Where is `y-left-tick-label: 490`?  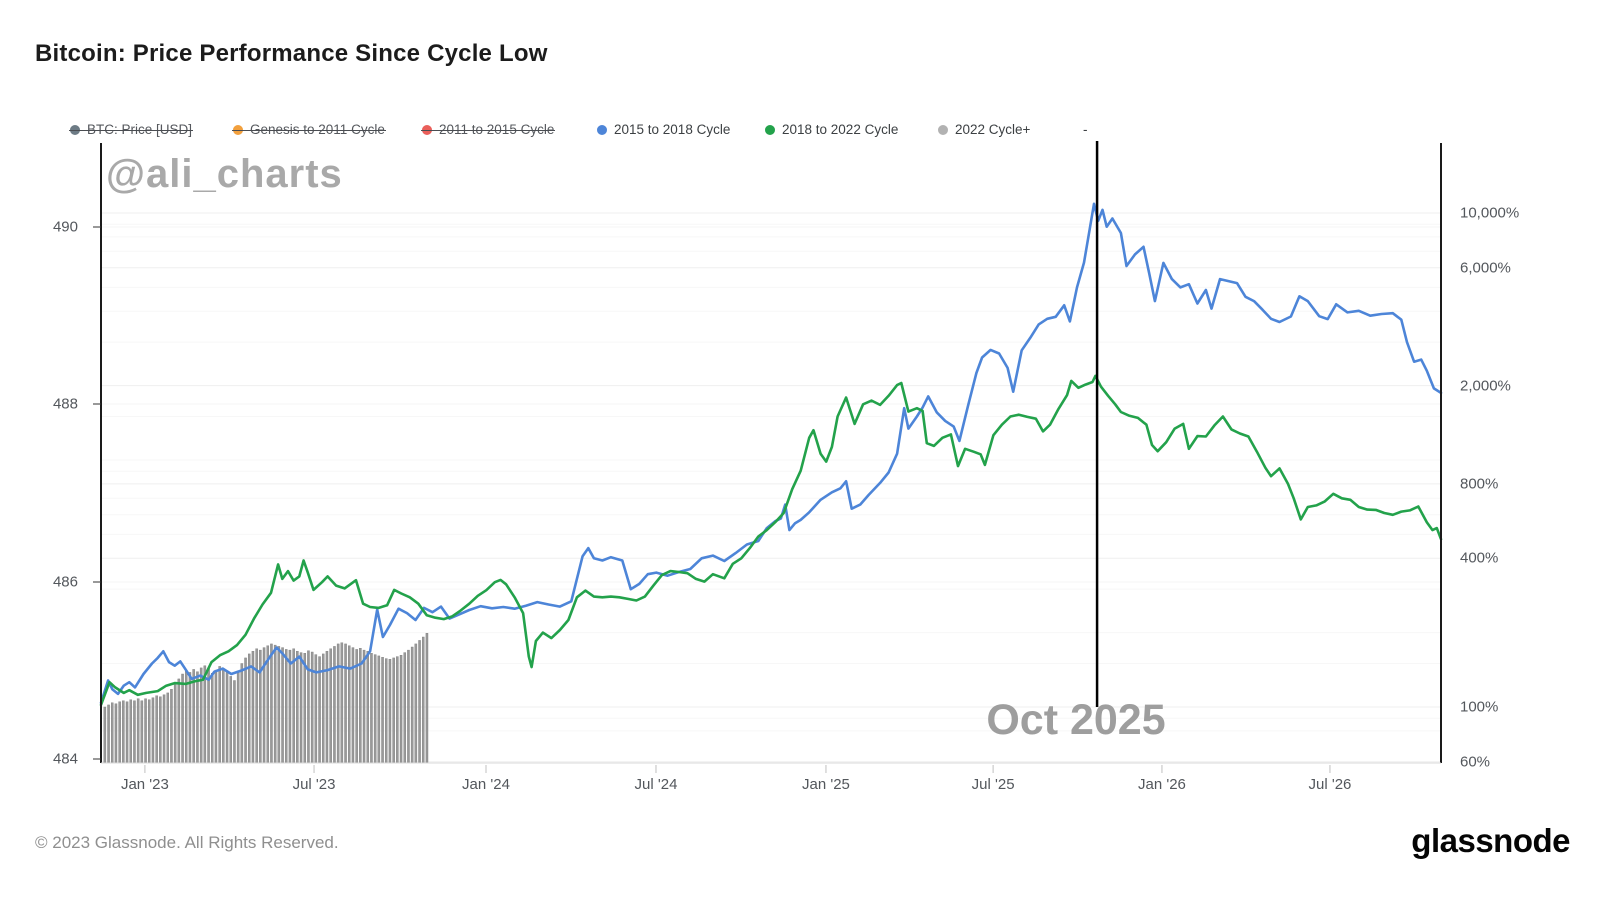
y-left-tick-label: 490 is located at coordinates (65, 227).